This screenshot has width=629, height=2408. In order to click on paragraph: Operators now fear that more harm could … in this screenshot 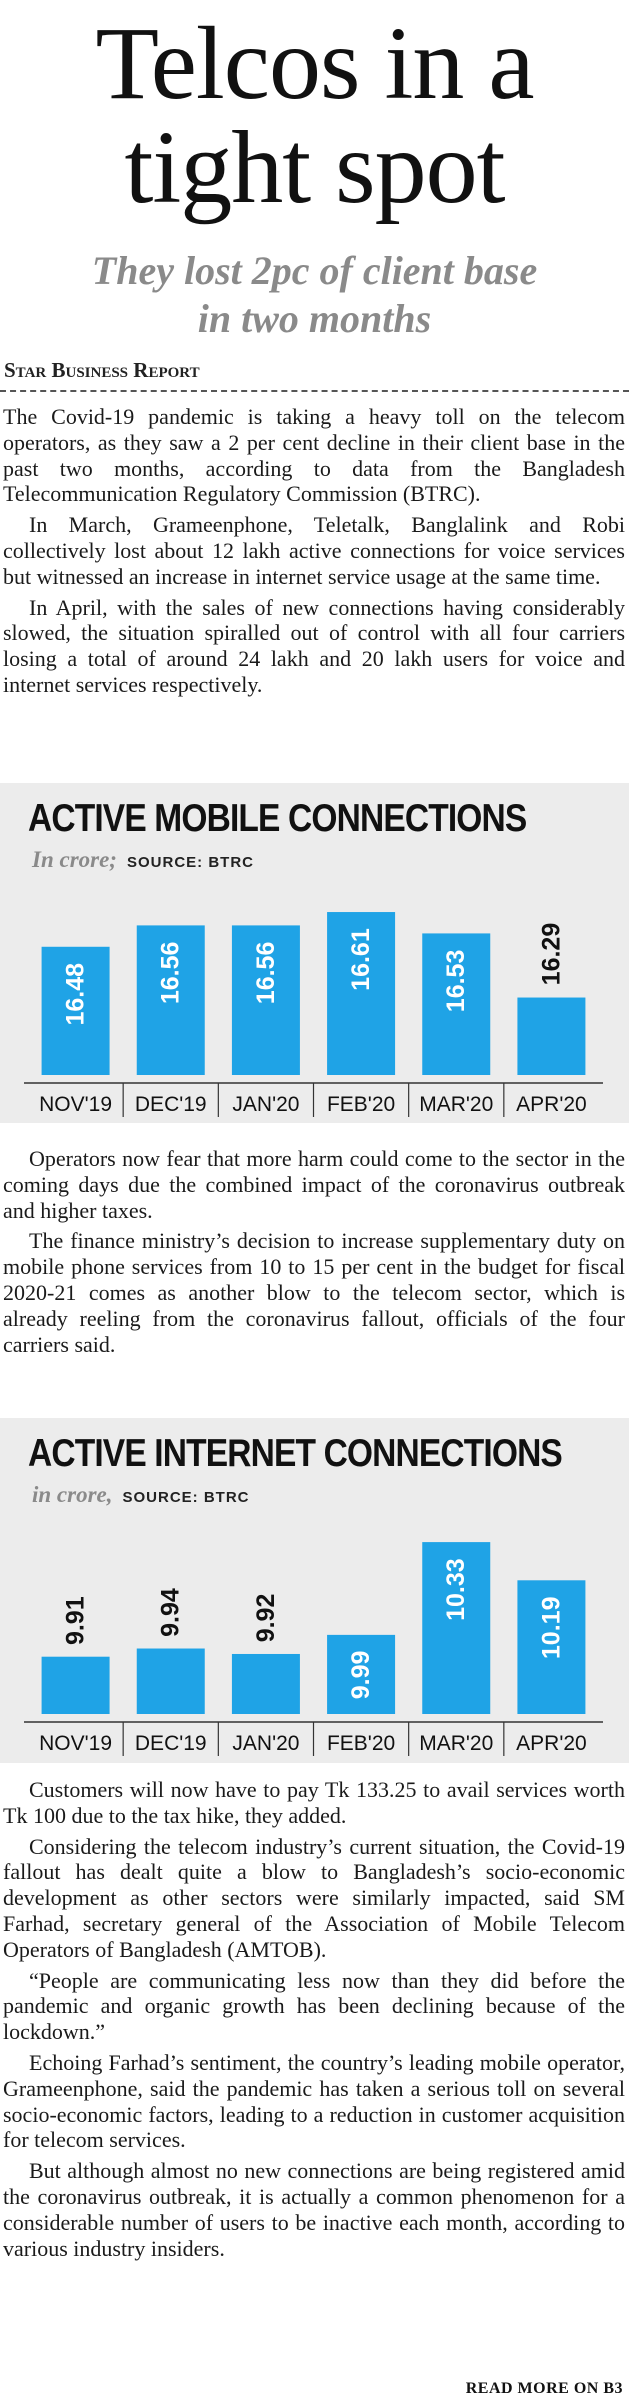, I will do `click(314, 1184)`.